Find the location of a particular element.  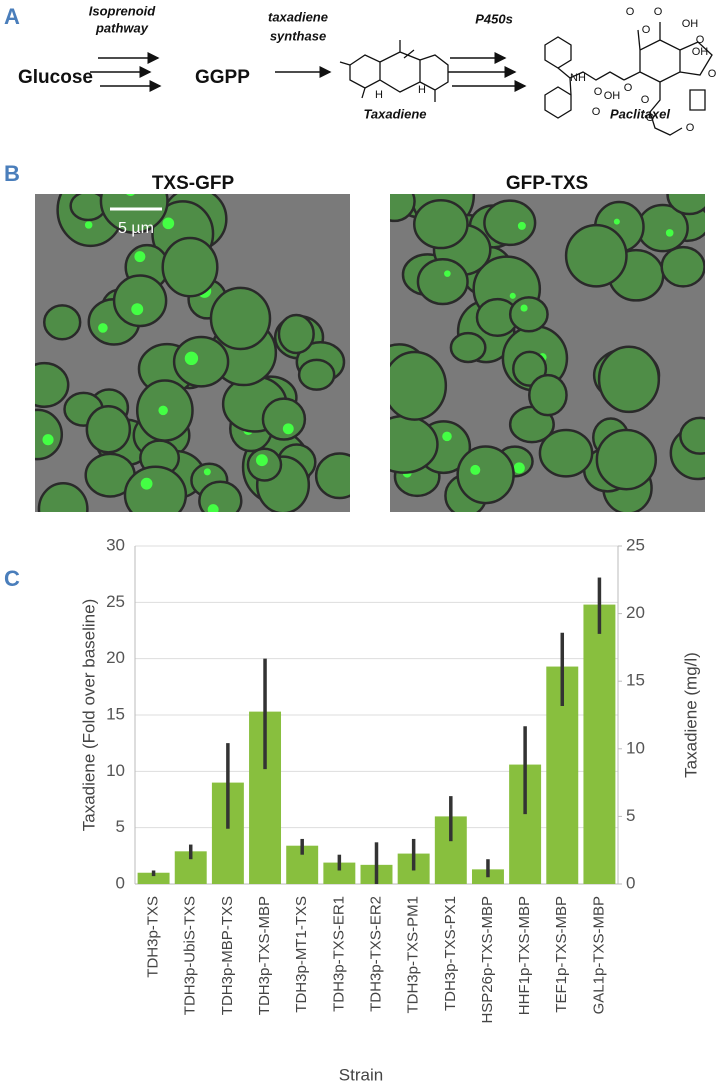

scale-label: 5 µm is located at coordinates (136, 228).